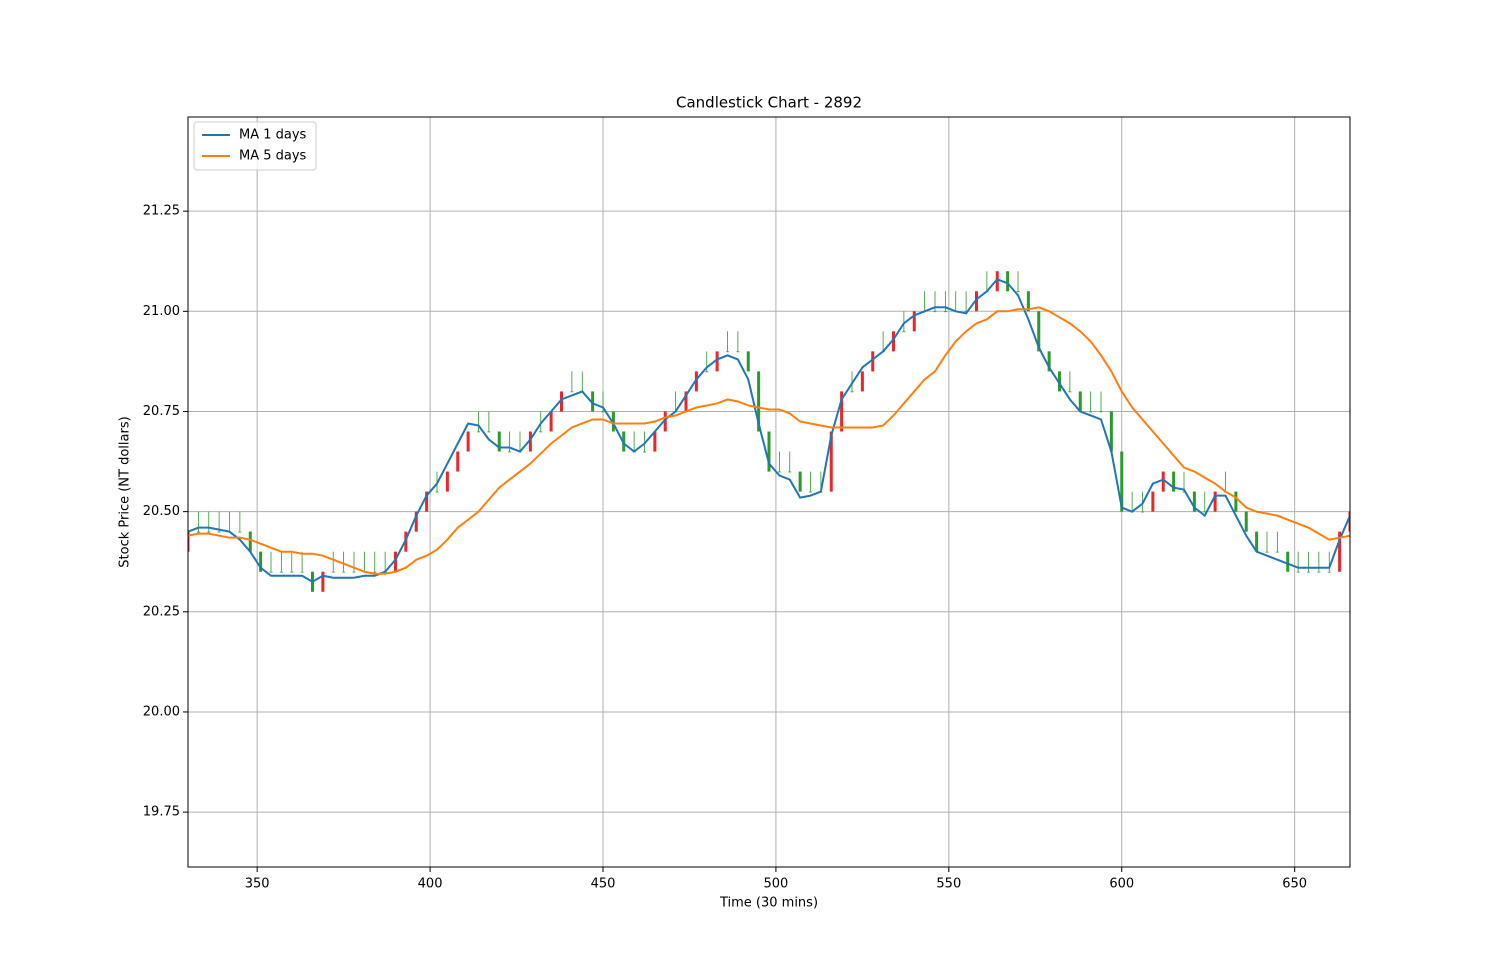 This screenshot has height=978, width=1500. Describe the element at coordinates (257, 884) in the screenshot. I see `x-tick-label: 350` at that location.